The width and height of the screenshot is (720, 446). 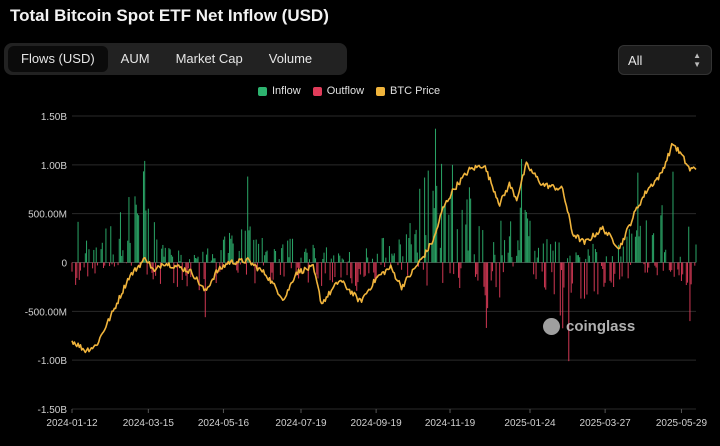 I want to click on coinglass-logo-icon, so click(x=551, y=326).